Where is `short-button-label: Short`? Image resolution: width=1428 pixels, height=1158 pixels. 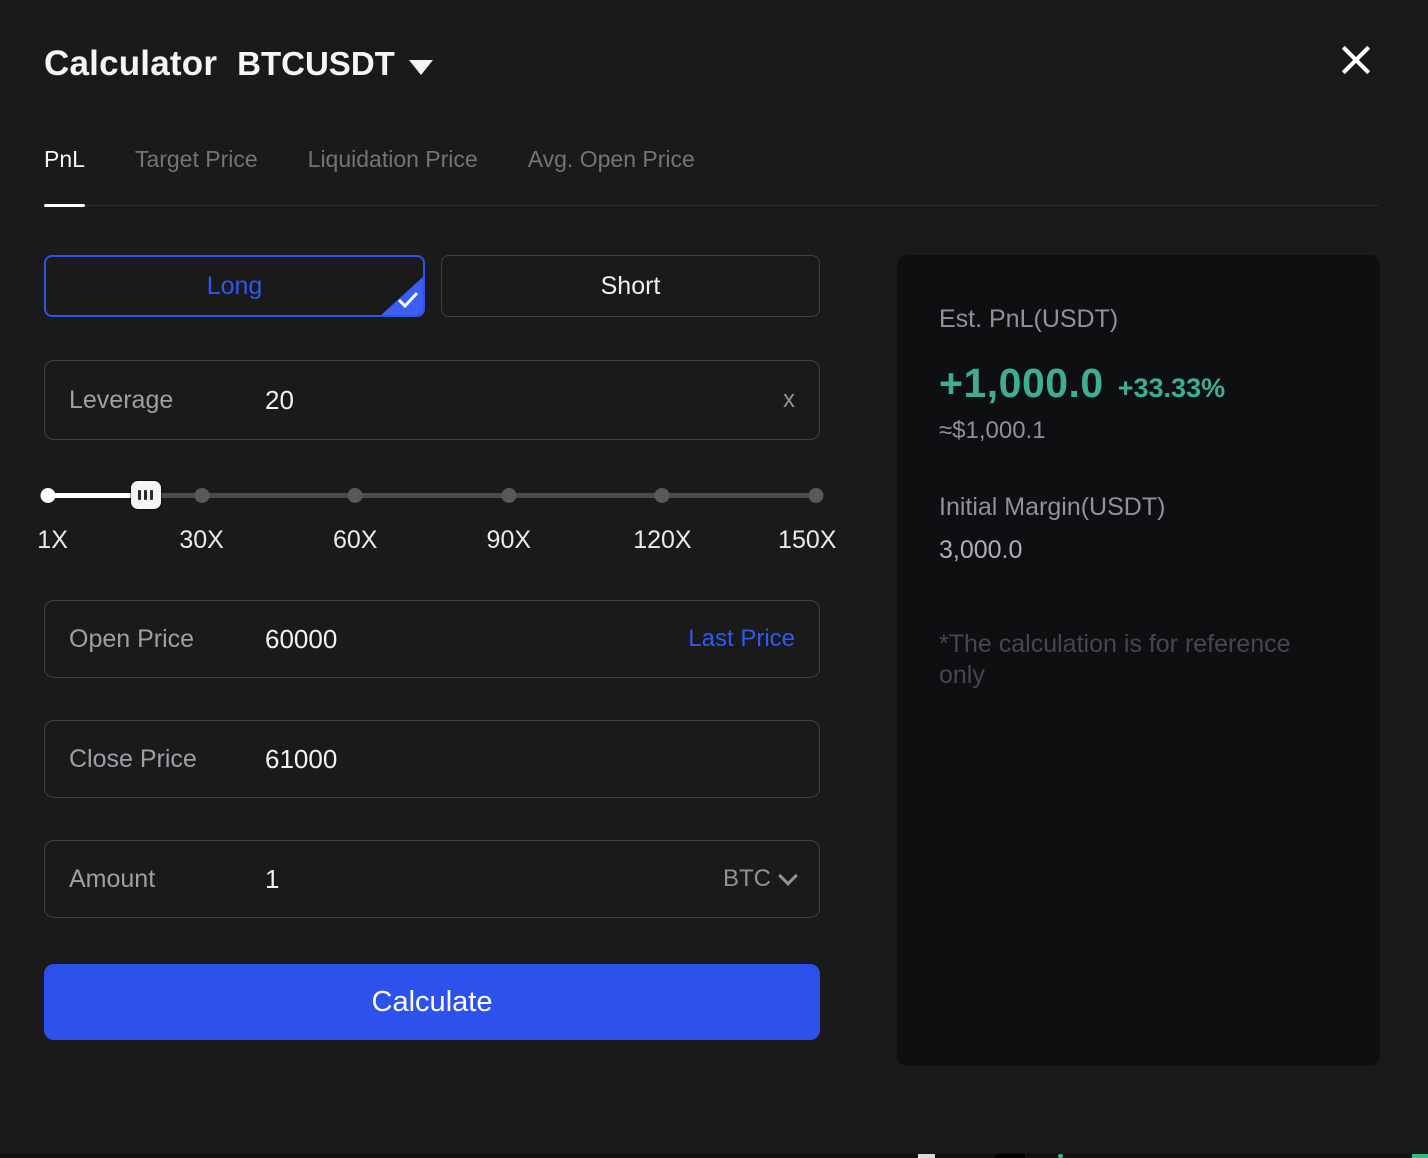
short-button-label: Short is located at coordinates (630, 285).